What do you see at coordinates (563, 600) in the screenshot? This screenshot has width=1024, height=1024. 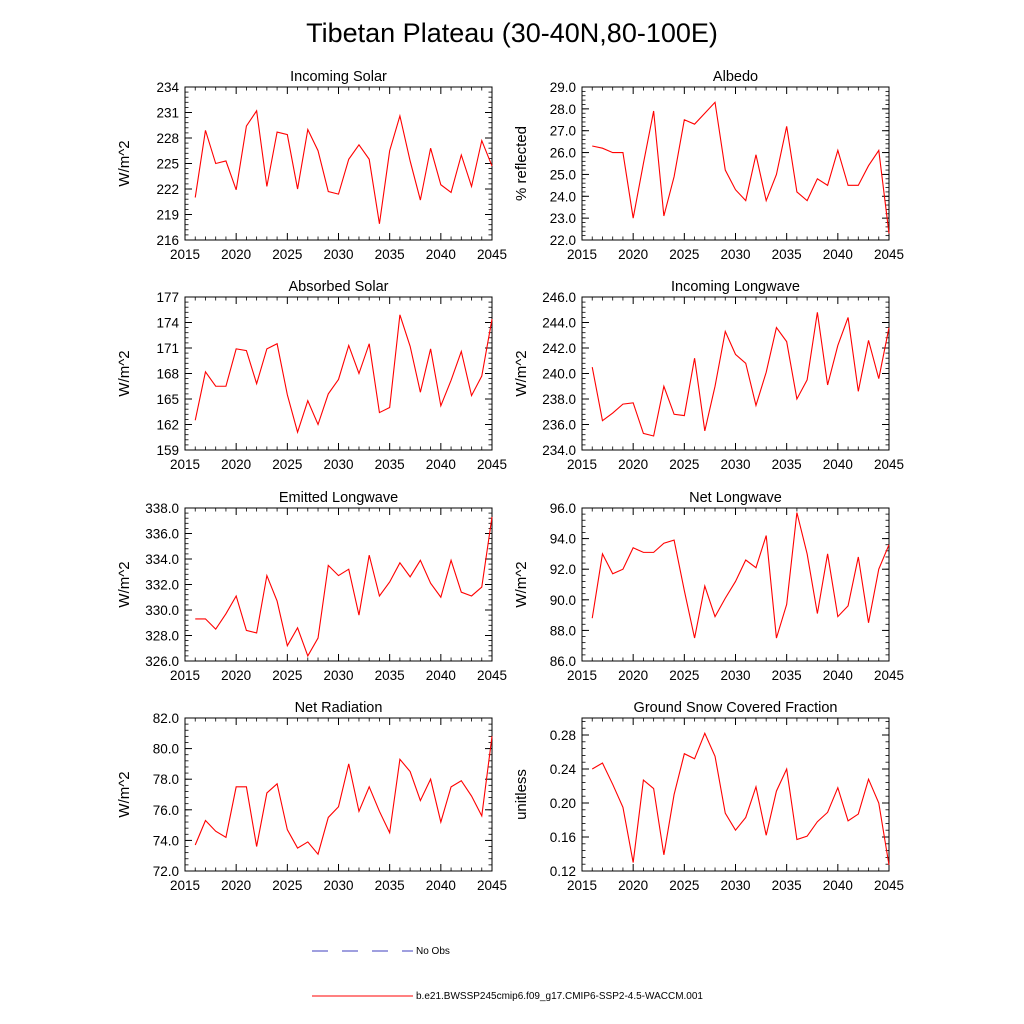 I see `chart-5-ytick-label: 90.0` at bounding box center [563, 600].